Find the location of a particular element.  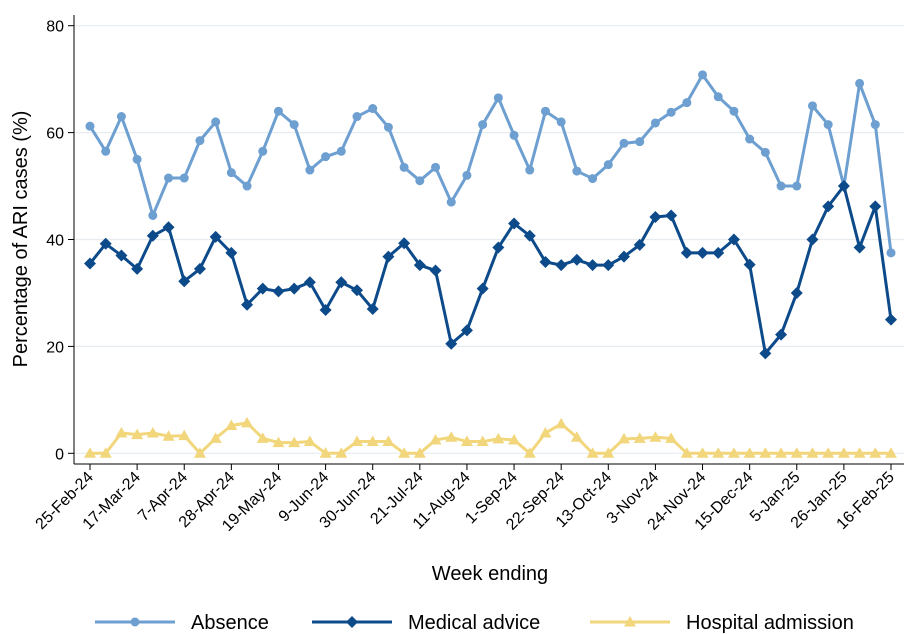

legend-item: Absence is located at coordinates (182, 623).